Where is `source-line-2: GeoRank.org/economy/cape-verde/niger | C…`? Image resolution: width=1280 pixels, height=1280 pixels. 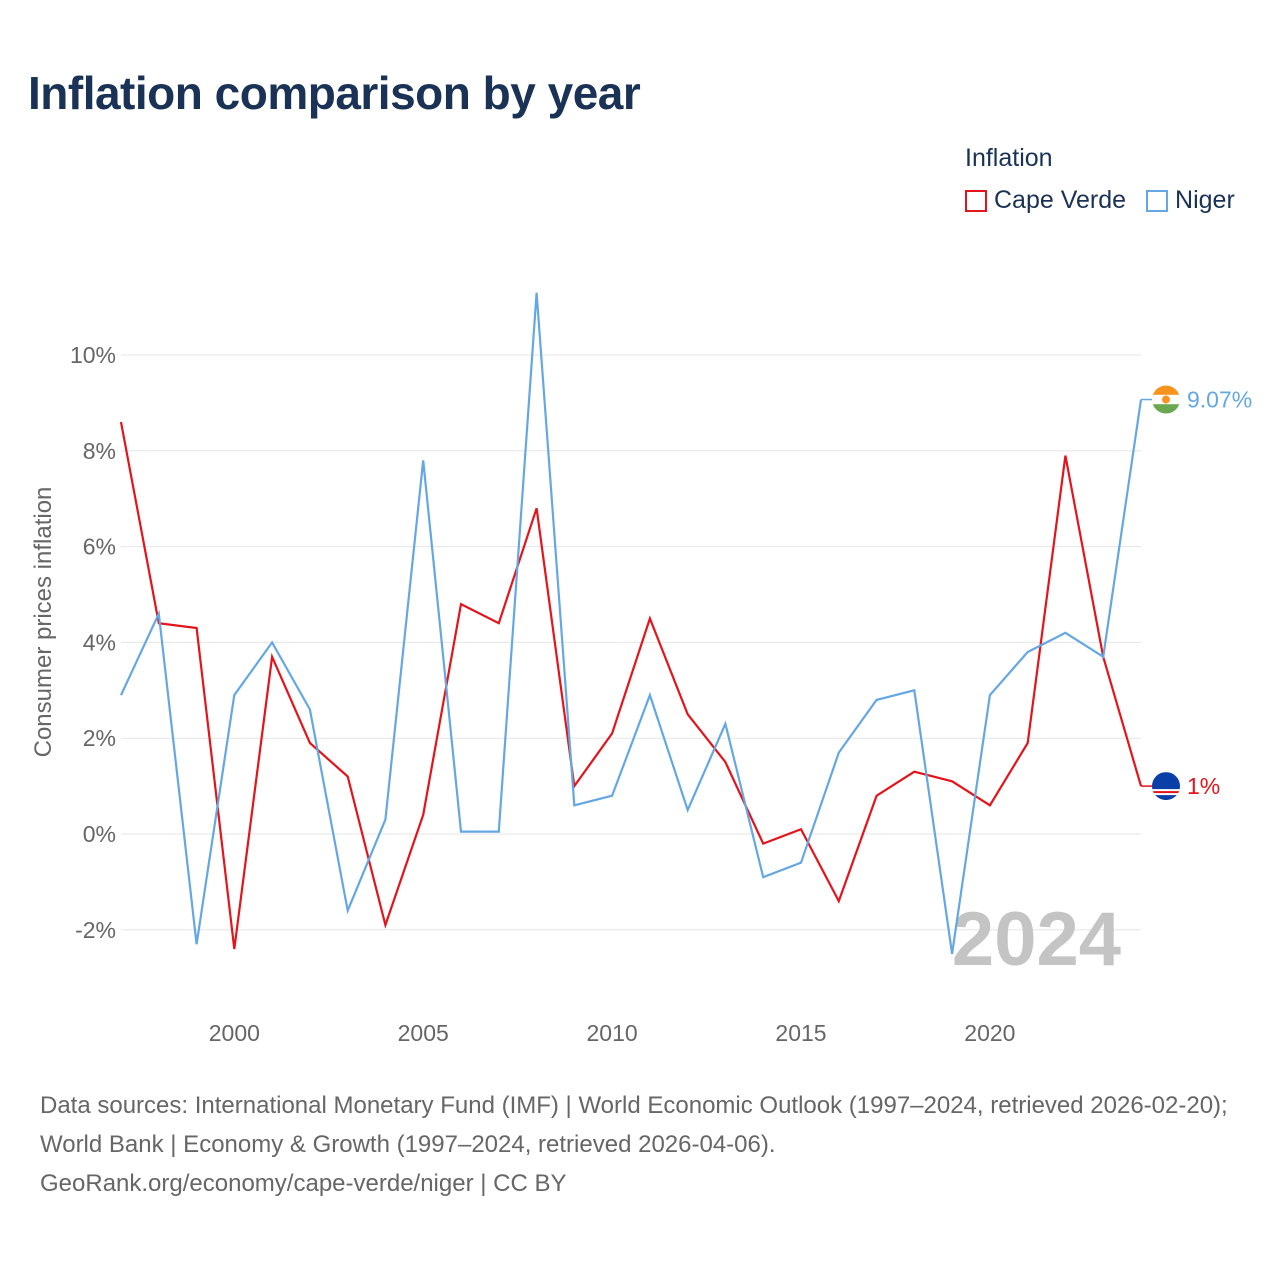
source-line-2: GeoRank.org/economy/cape-verde/niger | C… is located at coordinates (303, 1183).